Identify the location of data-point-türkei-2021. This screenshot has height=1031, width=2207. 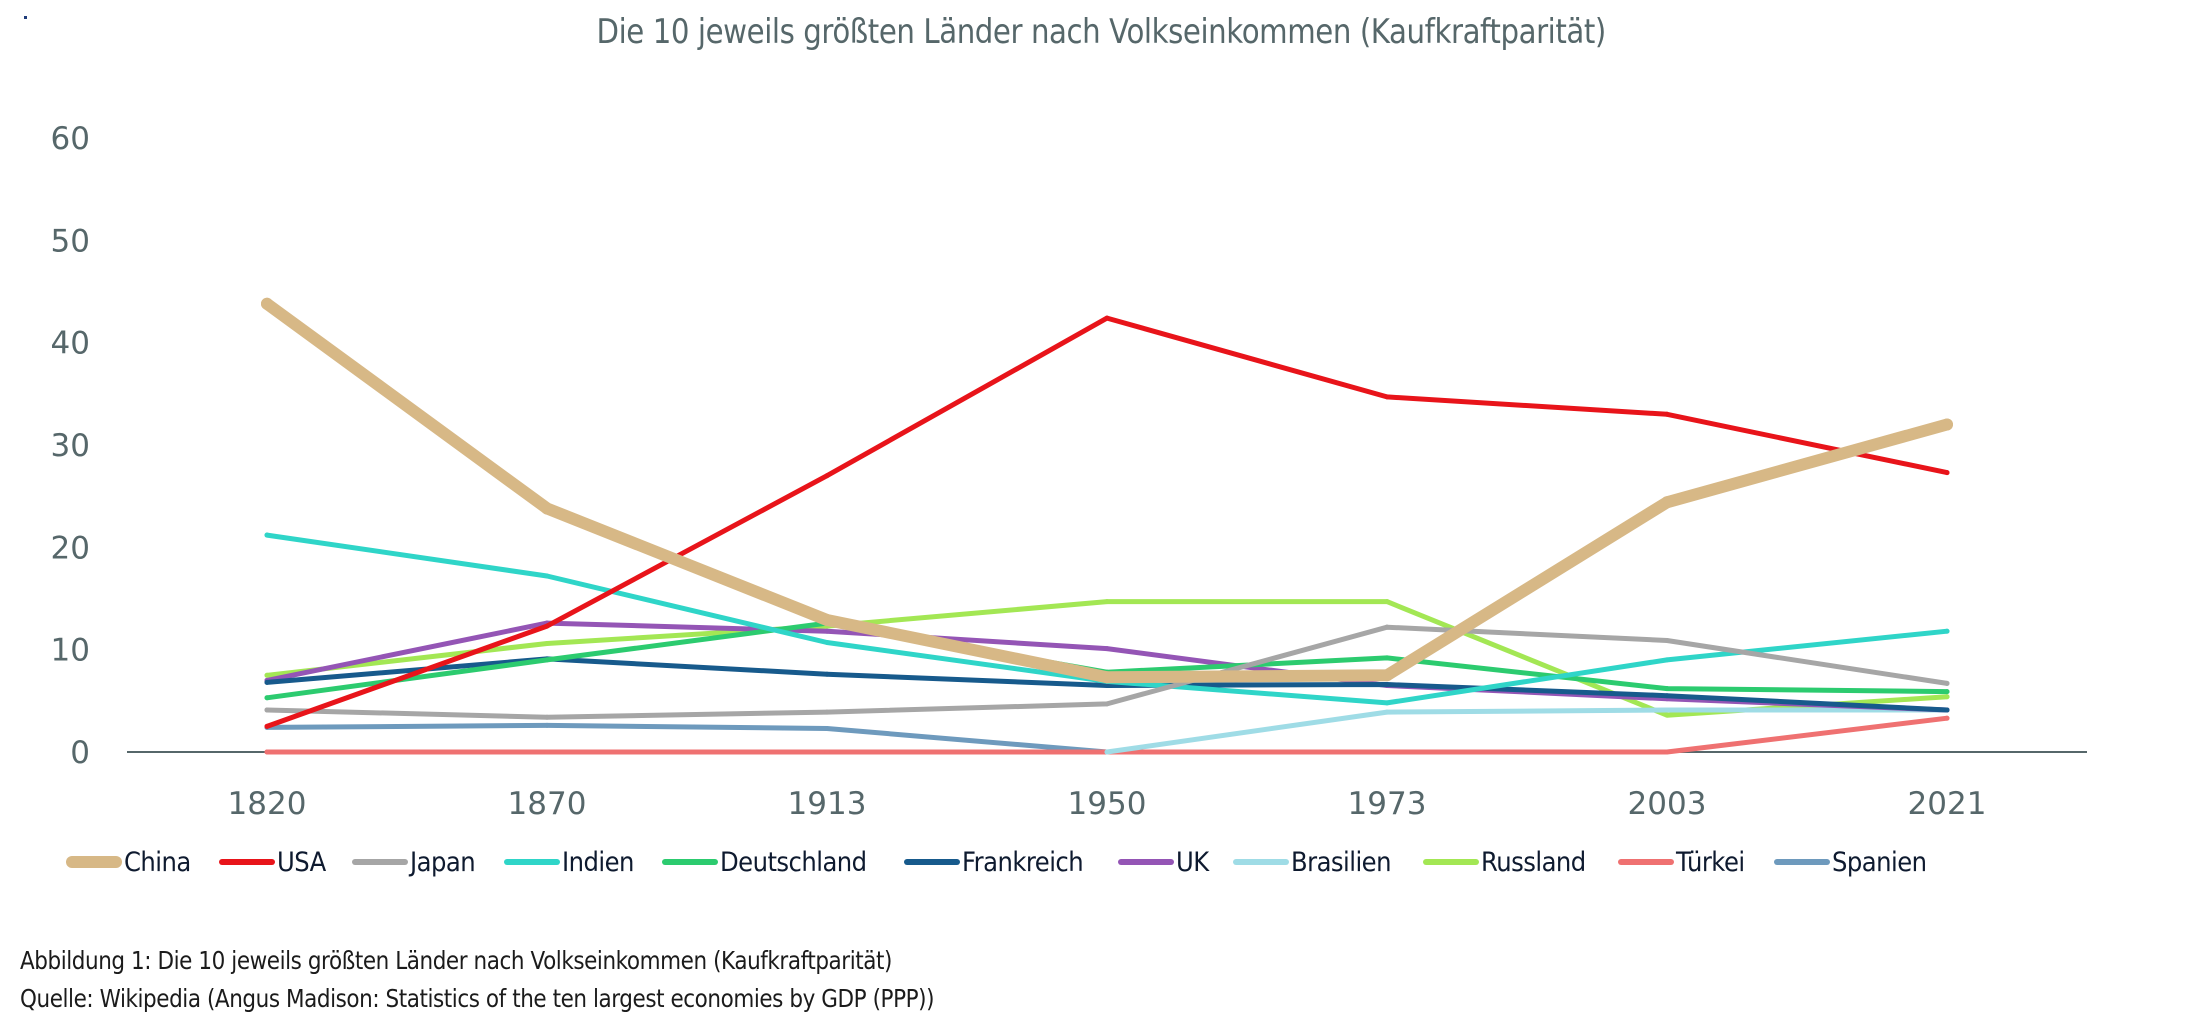
(1947, 718).